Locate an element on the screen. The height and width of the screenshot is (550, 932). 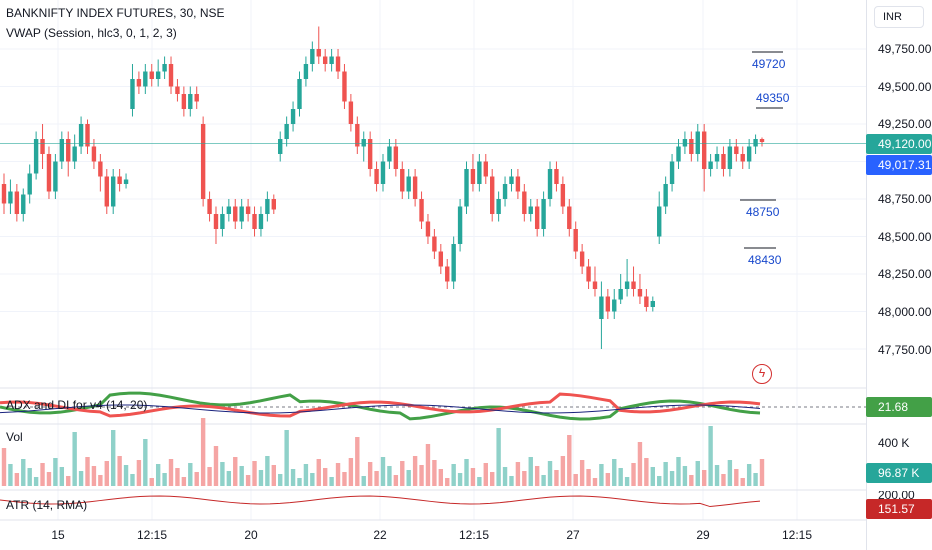
annotation-label: 48750 is located at coordinates (763, 212).